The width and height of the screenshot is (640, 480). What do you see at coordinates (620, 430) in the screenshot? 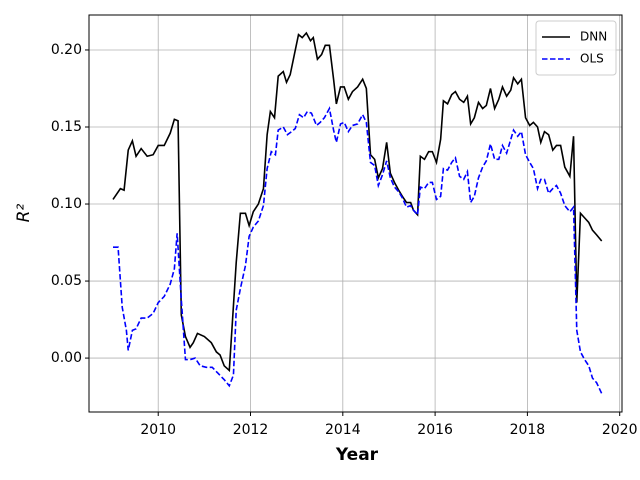
I see `x-tick-label: 2020` at bounding box center [620, 430].